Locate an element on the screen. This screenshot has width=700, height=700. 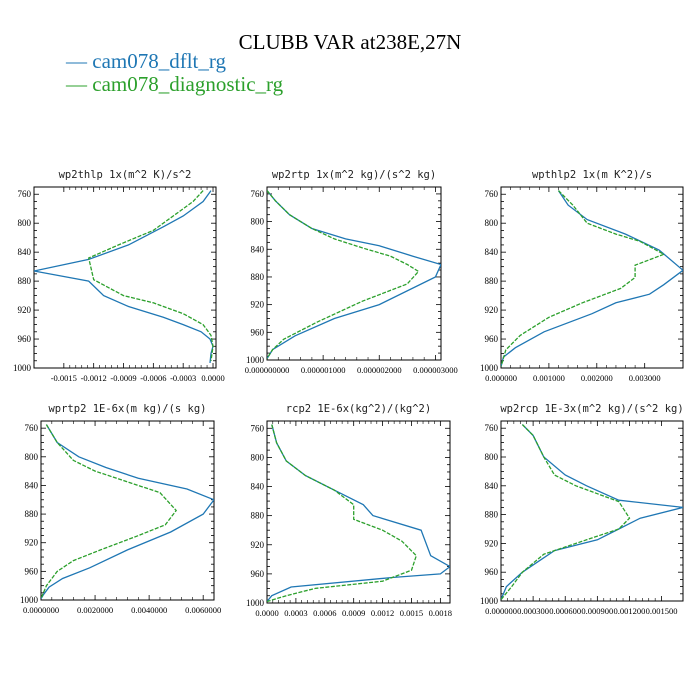
x-tick-label: 0.0009 is located at coordinates (353, 613).